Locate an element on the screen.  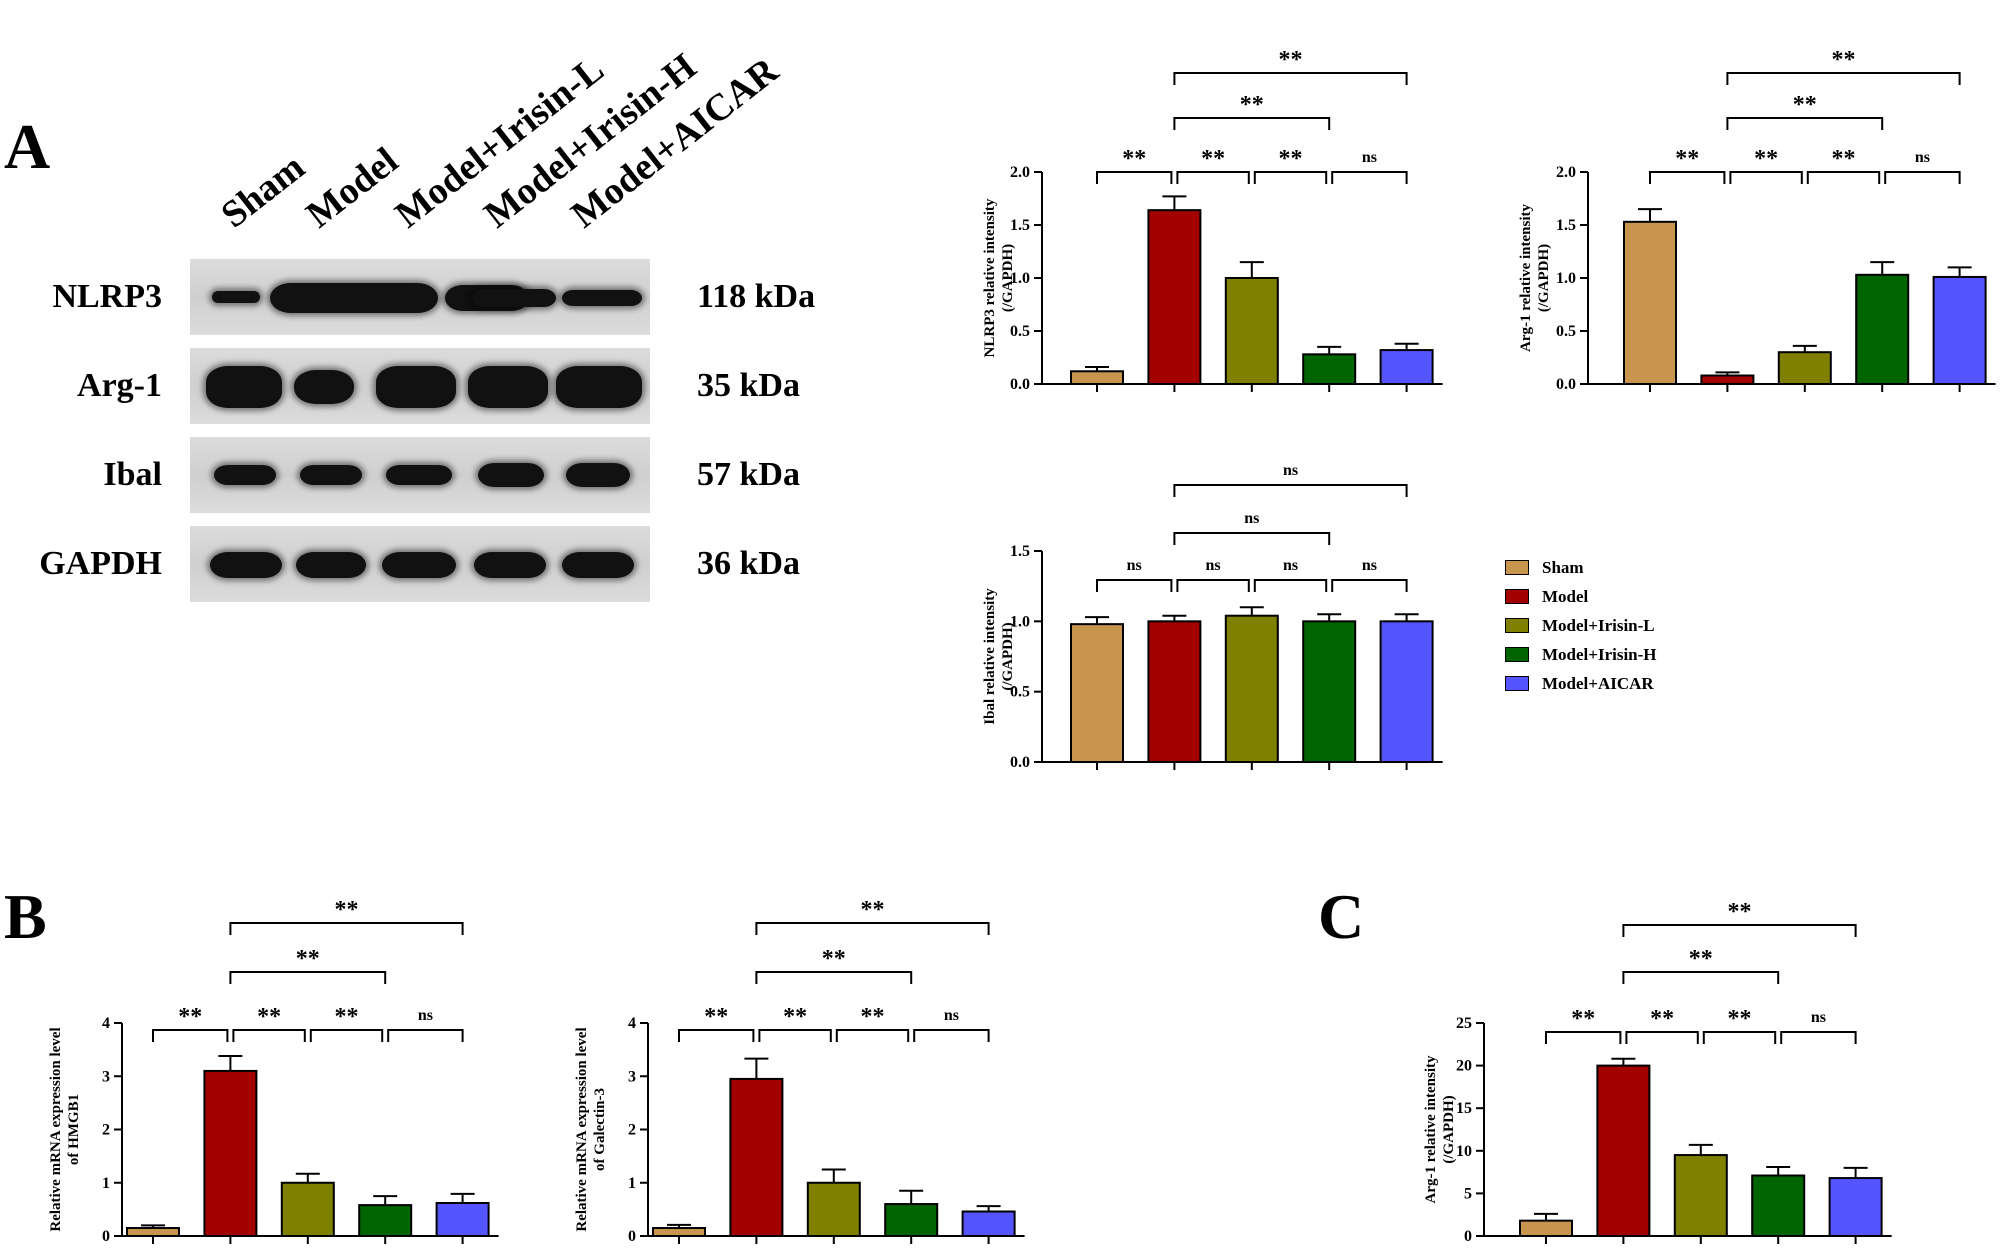
y-axis-title: Relative mRNA expression level is located at coordinates (56, 1129).